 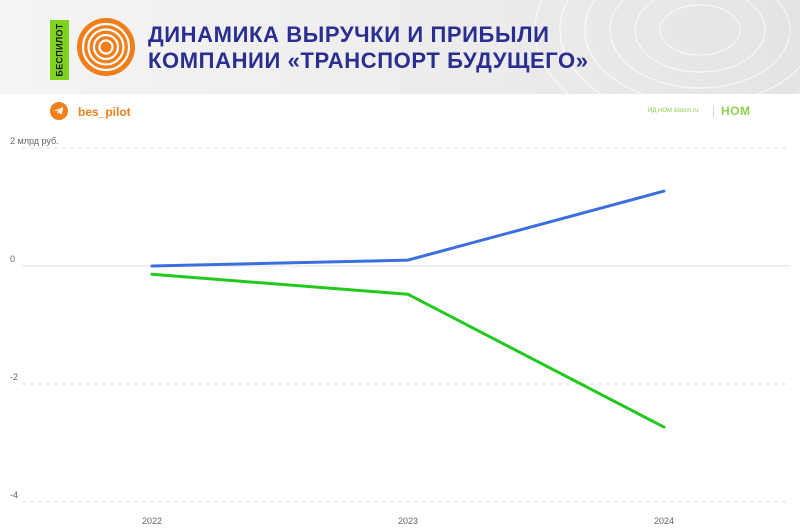 I want to click on x-tick-label: 2022, so click(x=152, y=521).